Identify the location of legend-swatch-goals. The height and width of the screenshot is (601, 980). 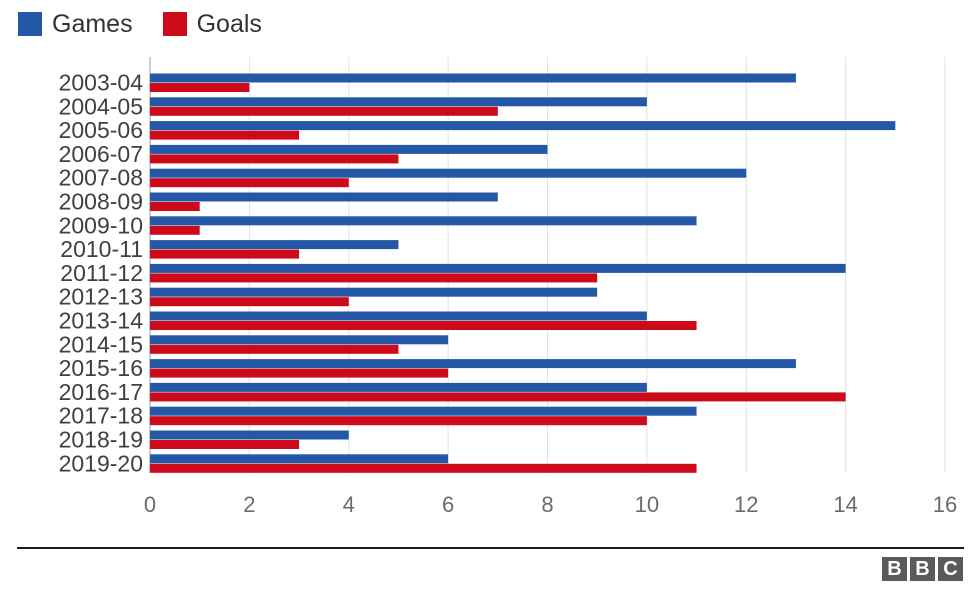
(174, 24).